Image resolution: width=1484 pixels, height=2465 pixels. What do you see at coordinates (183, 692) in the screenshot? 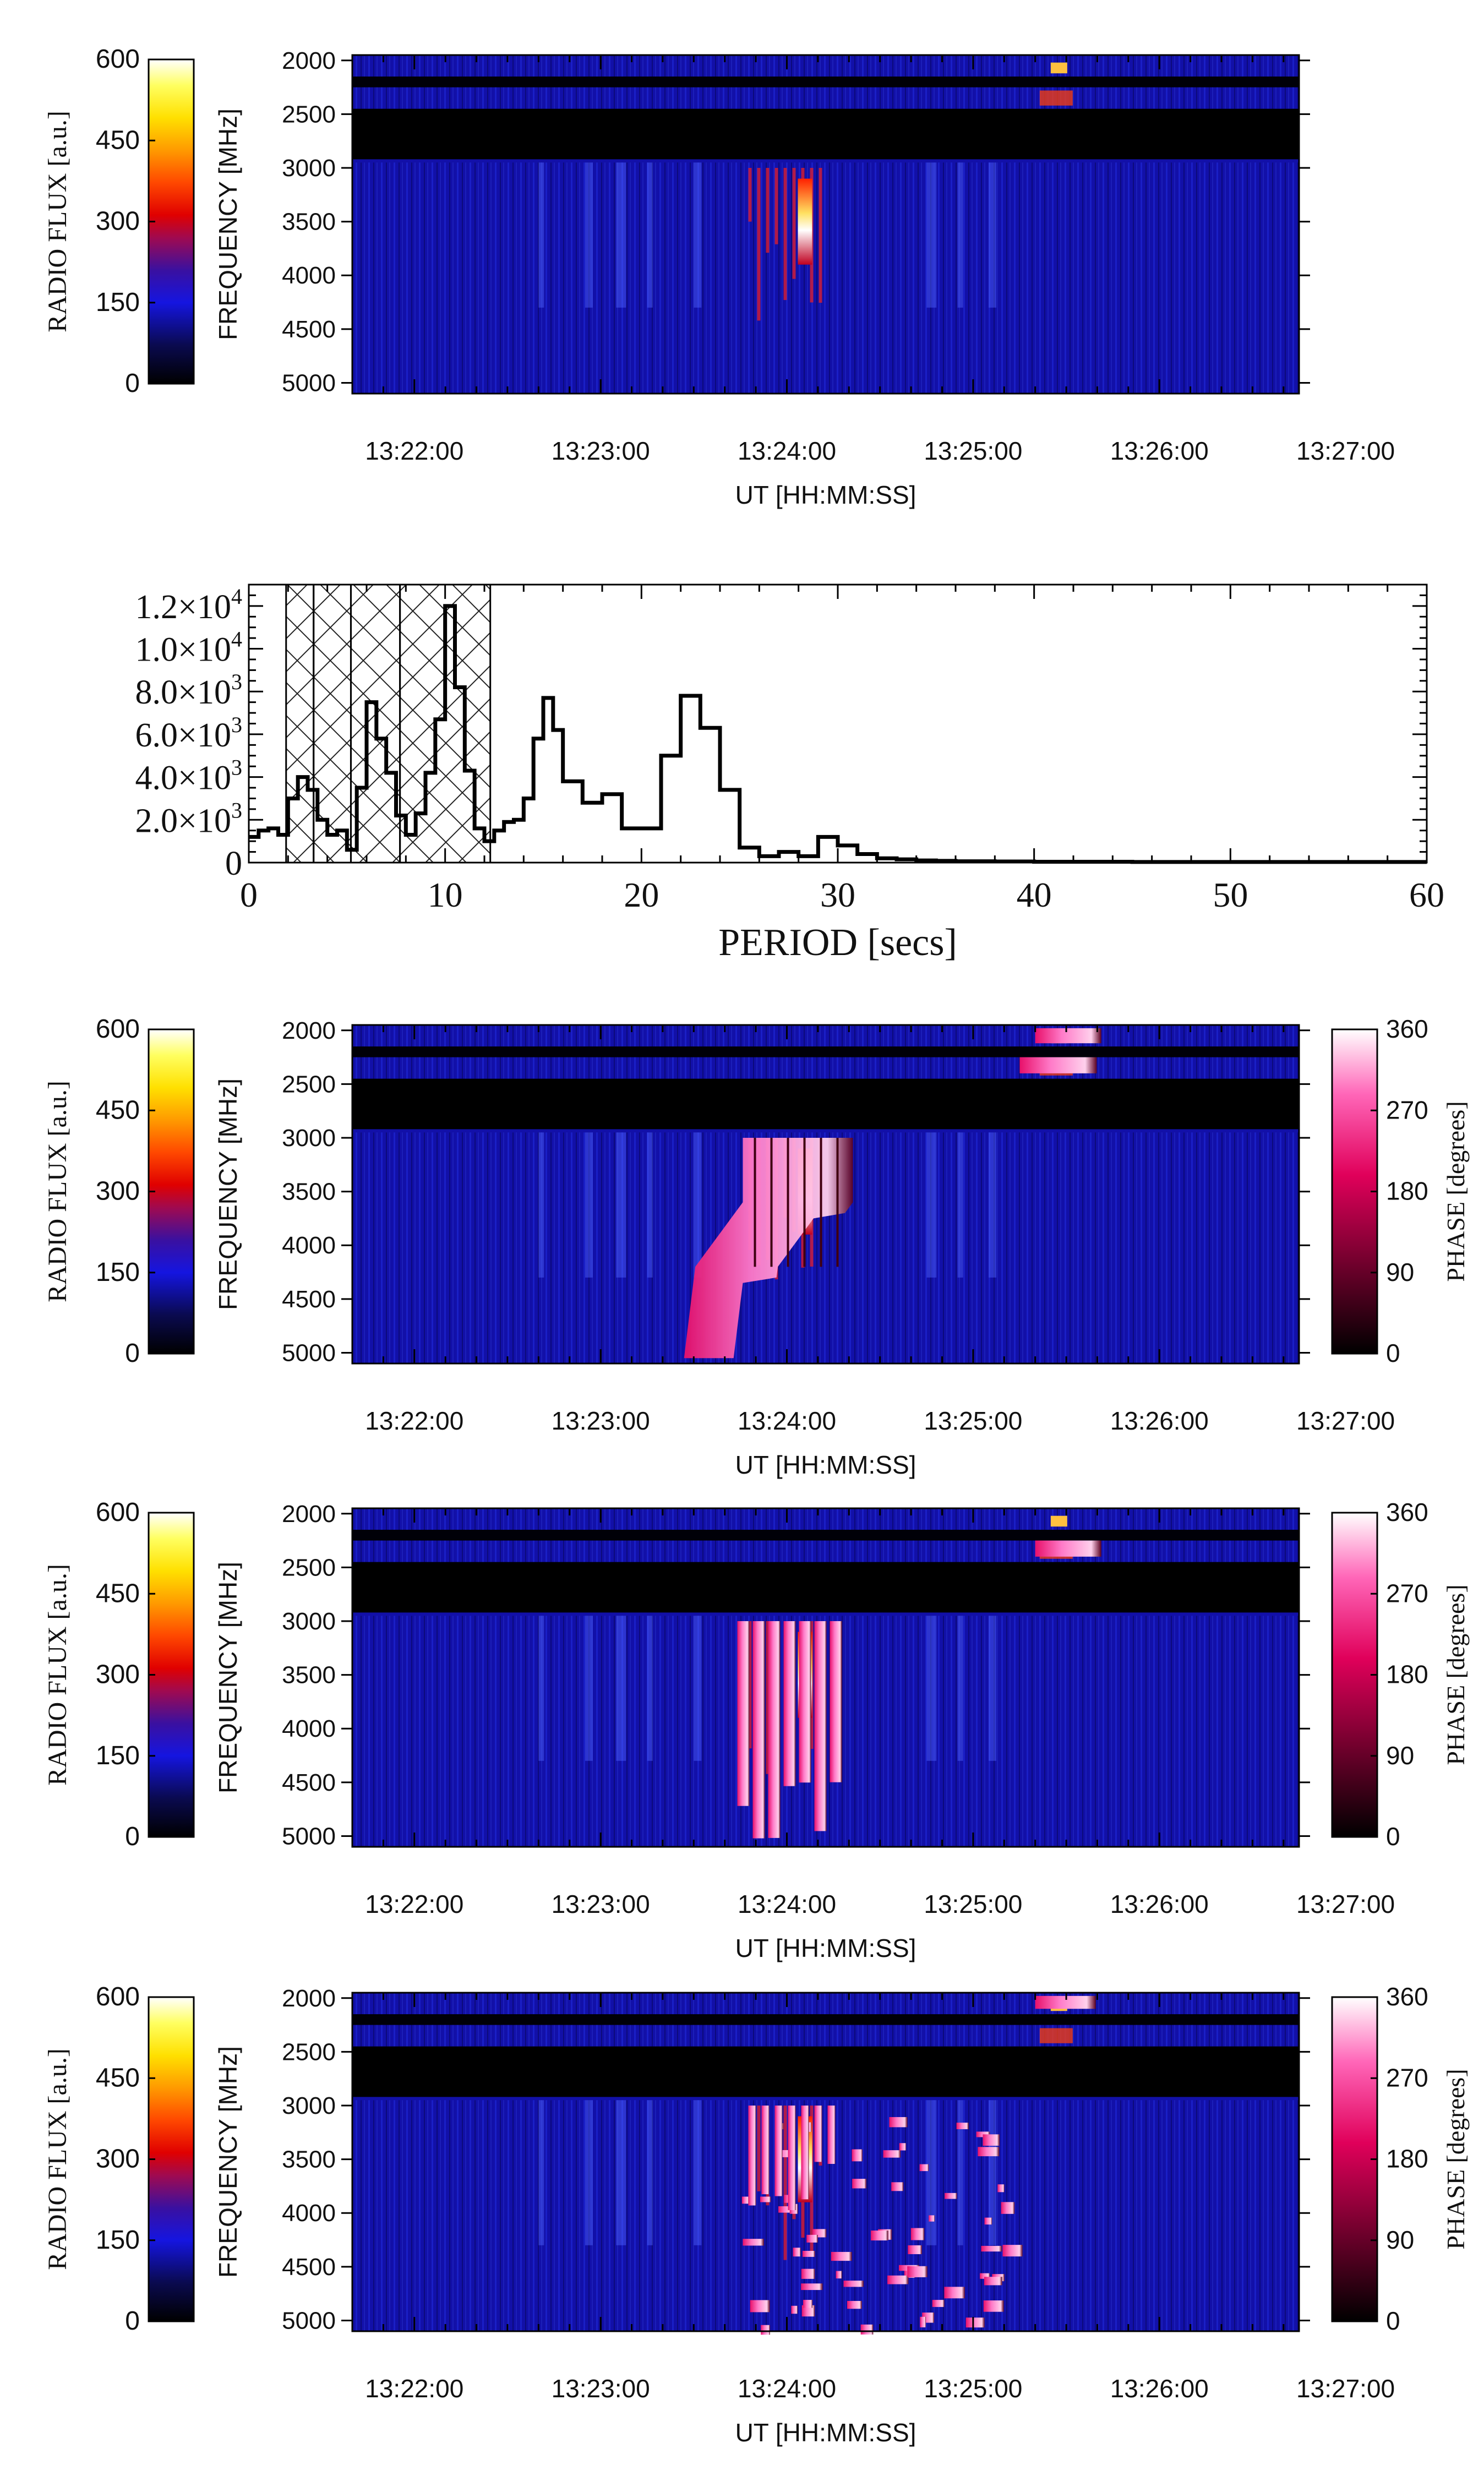
I see `y-tick-mantissa: 8.0×10` at bounding box center [183, 692].